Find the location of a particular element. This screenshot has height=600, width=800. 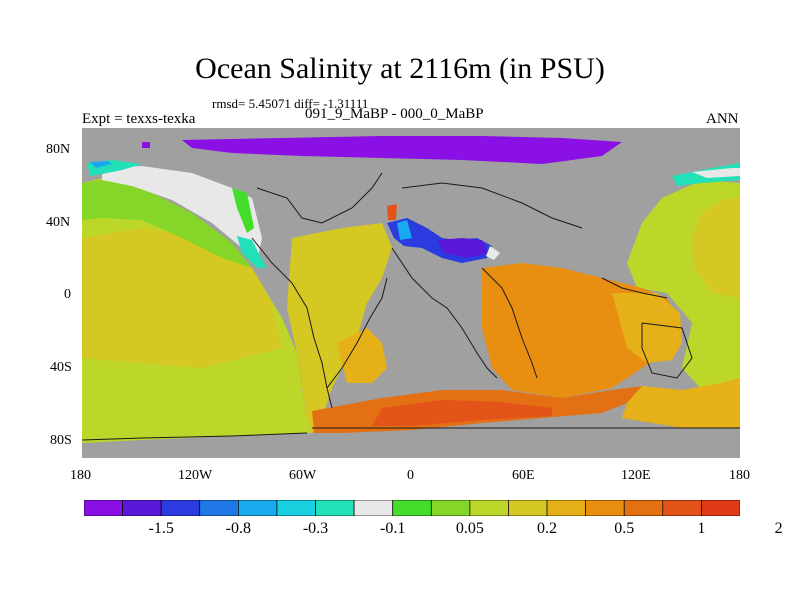

north-pacific-anomaly is located at coordinates (182, 214).